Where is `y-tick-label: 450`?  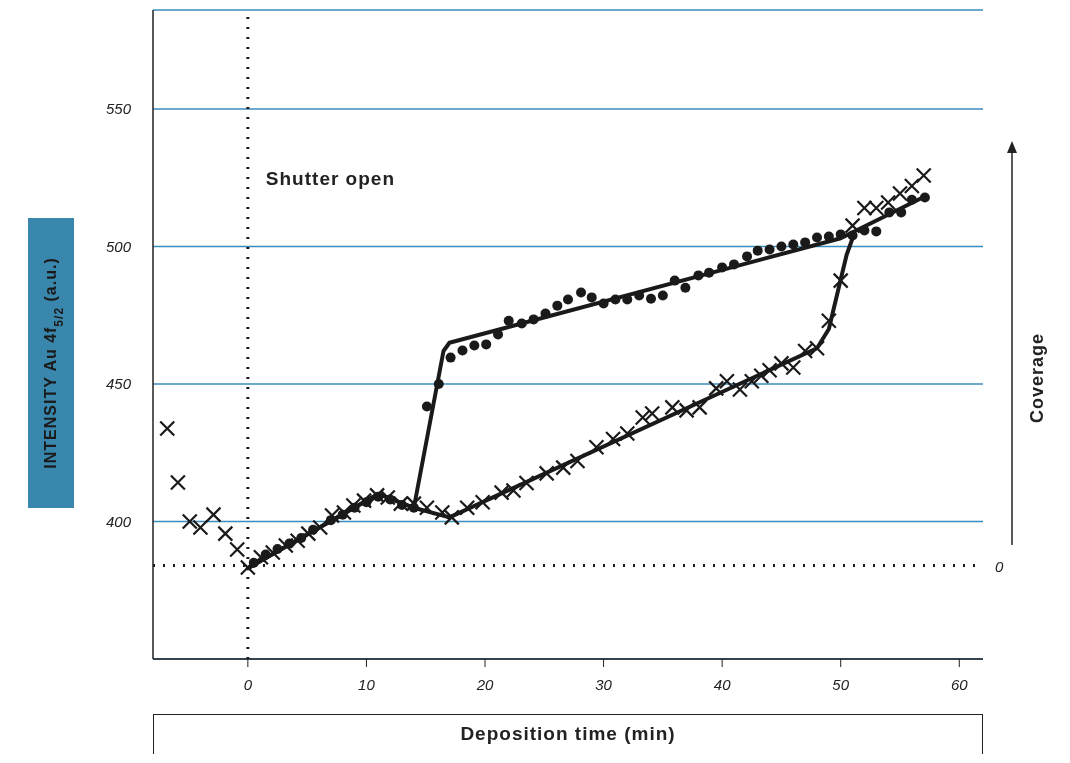 y-tick-label: 450 is located at coordinates (118, 384).